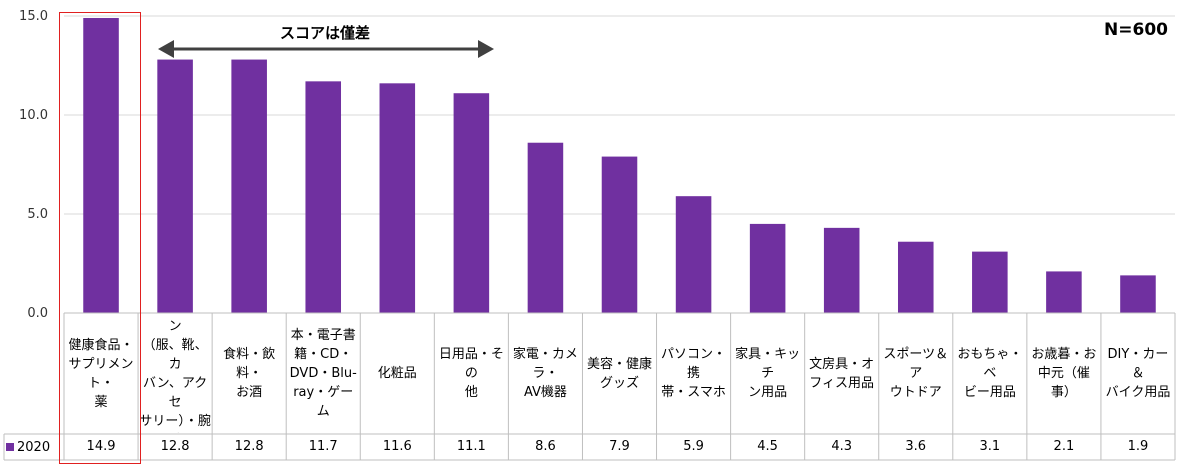 The width and height of the screenshot is (1200, 475). What do you see at coordinates (326, 49) in the screenshot?
I see `double-arrow-icon` at bounding box center [326, 49].